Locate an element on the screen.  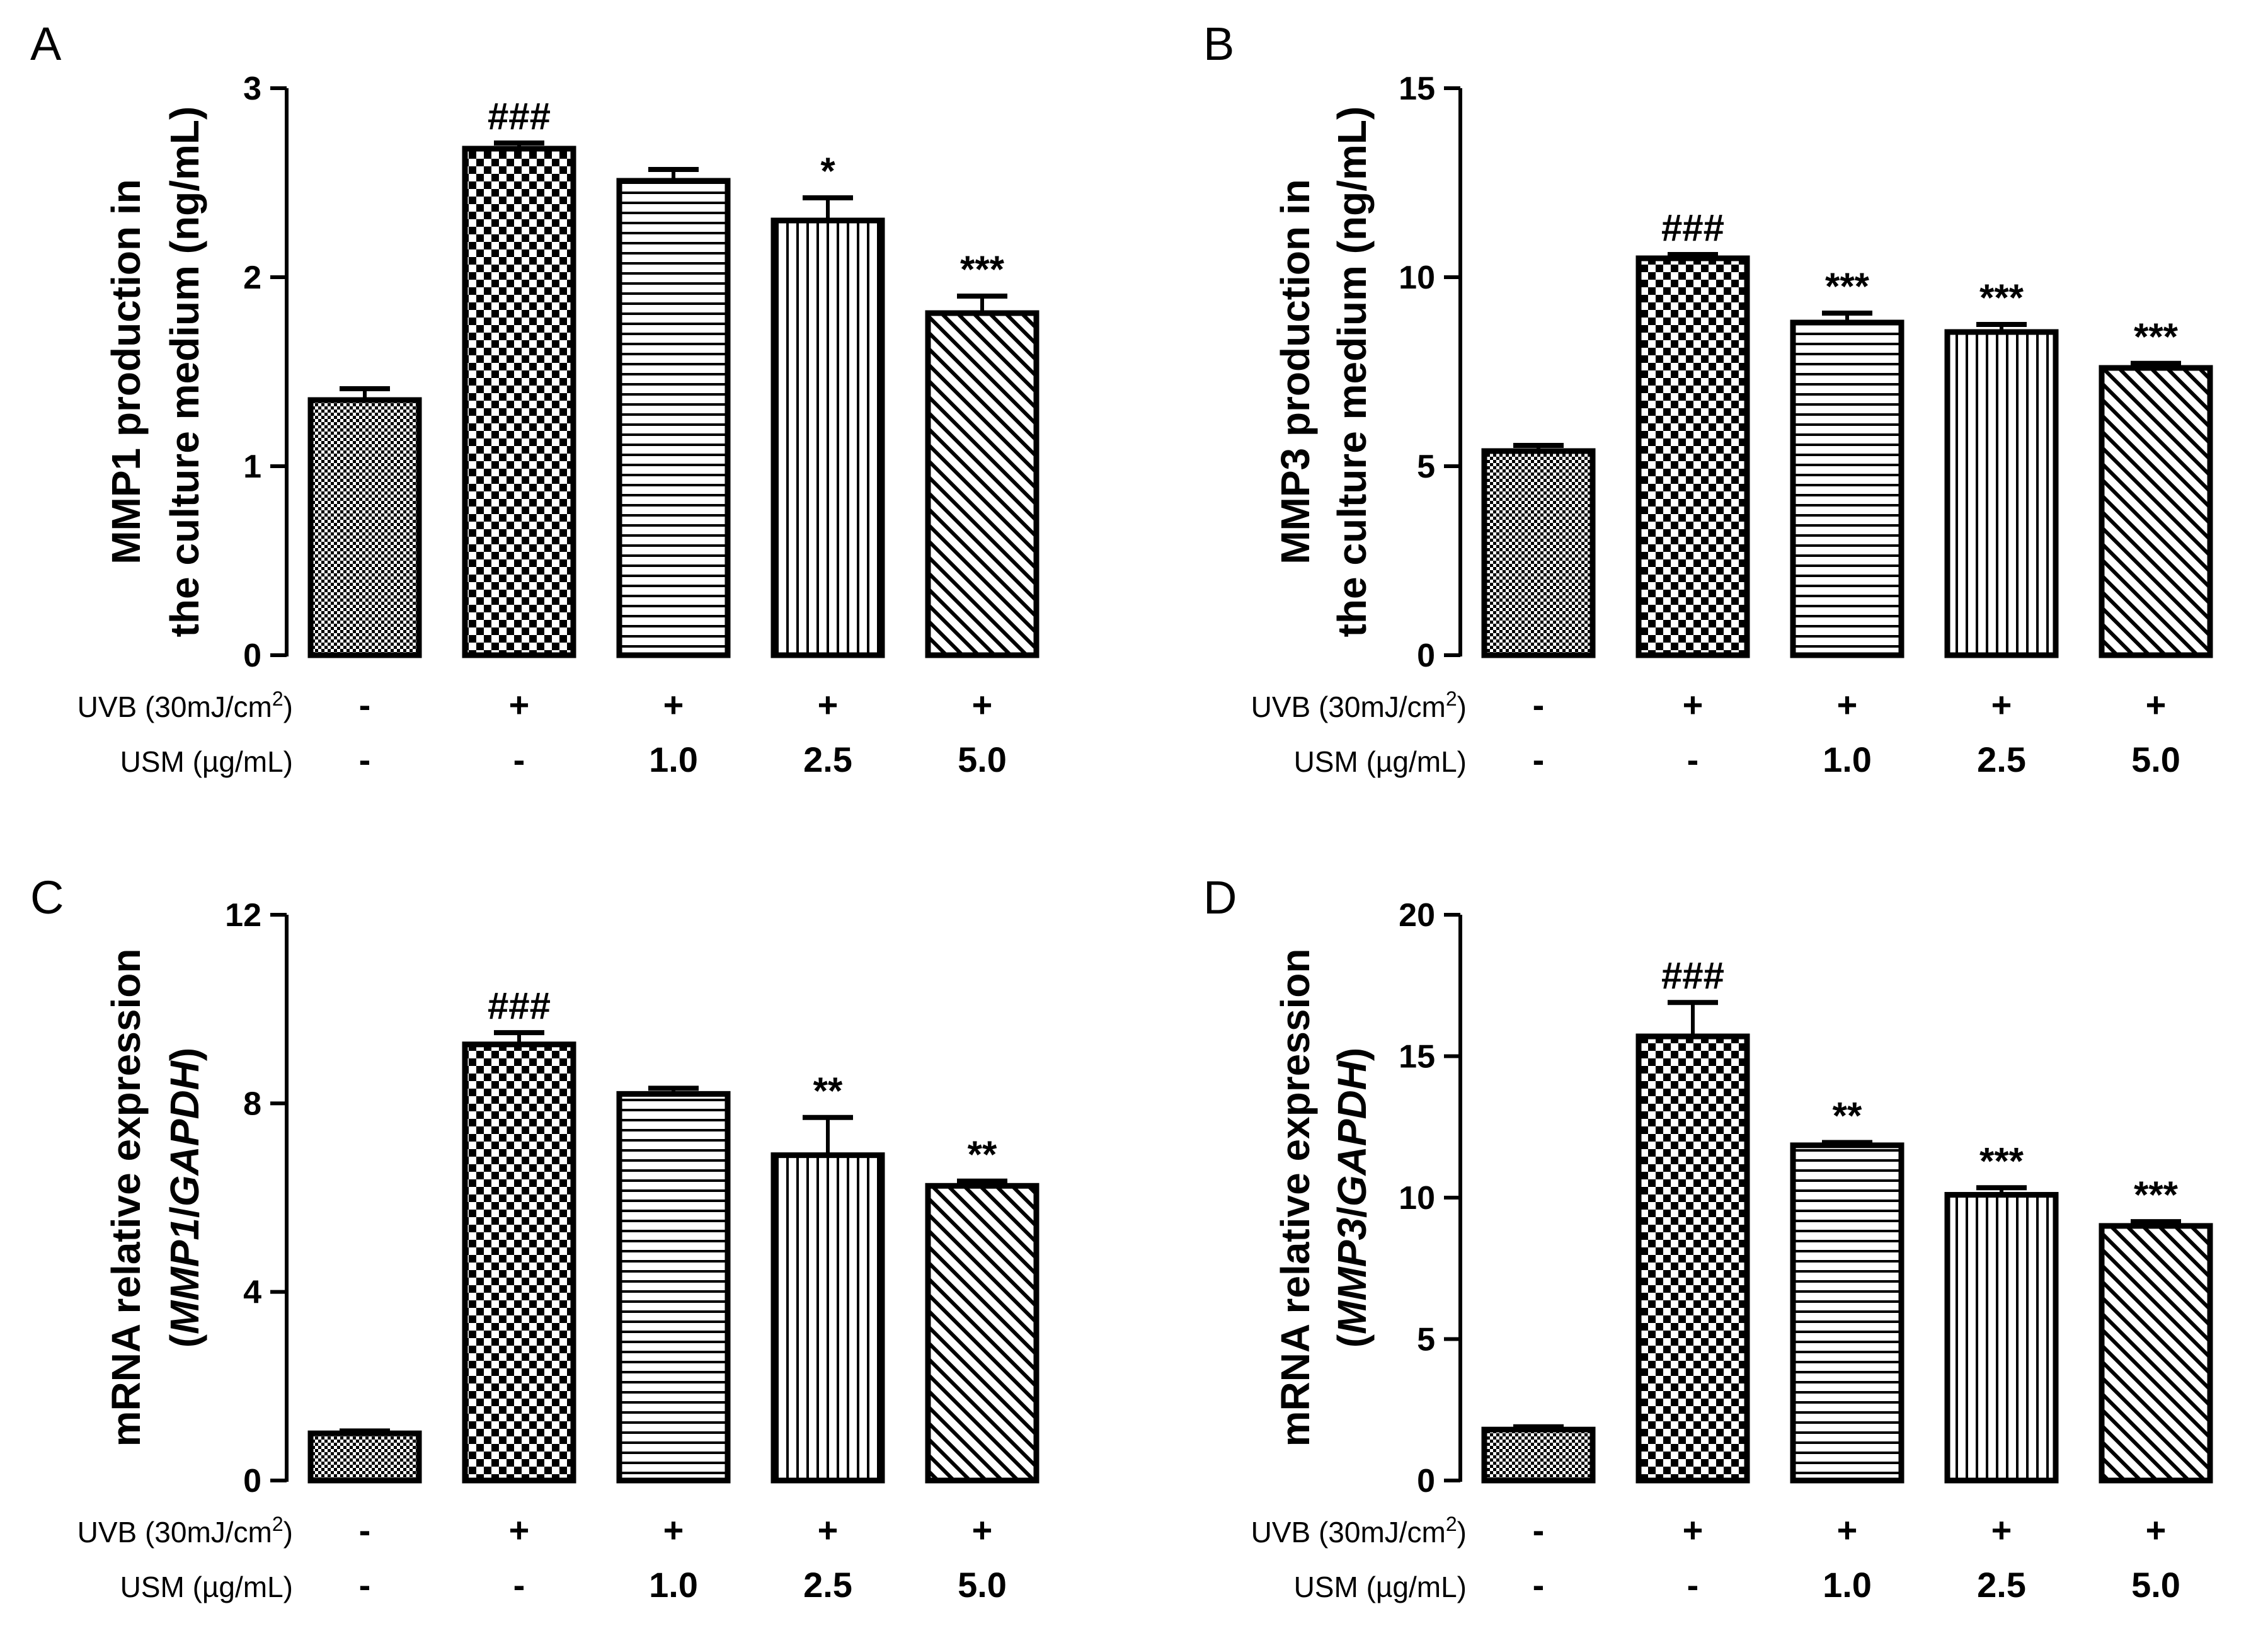
y-tick-label: 3 is located at coordinates (252, 89).